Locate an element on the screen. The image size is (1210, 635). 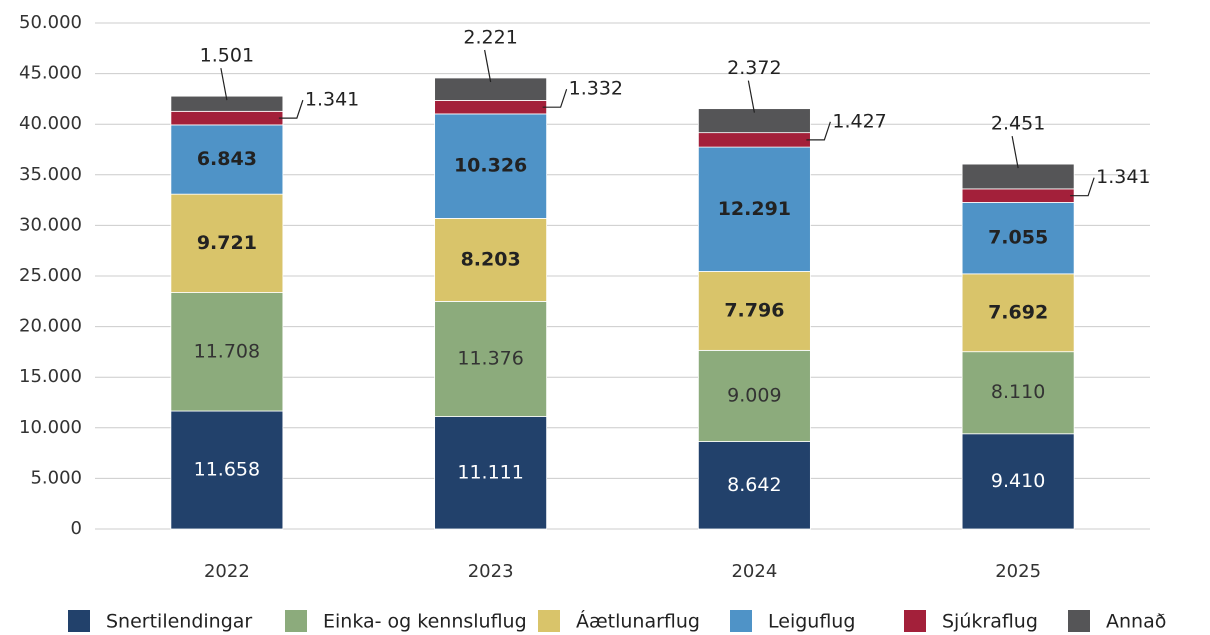
y-tick-label: 25.000 is located at coordinates (50, 275).